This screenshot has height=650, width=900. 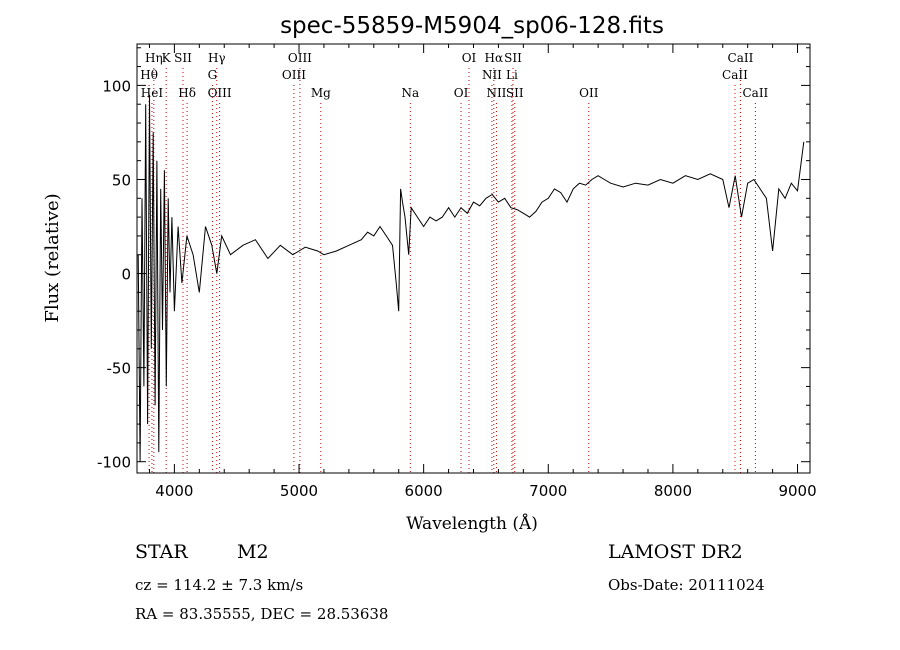 I want to click on line-marker-label: Hα, so click(x=494, y=58).